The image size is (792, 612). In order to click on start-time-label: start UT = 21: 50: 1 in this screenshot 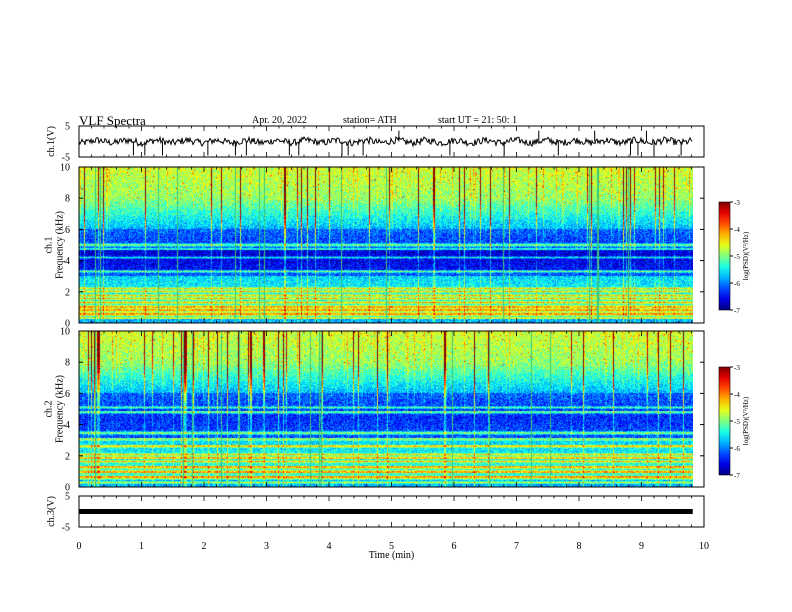, I will do `click(478, 120)`.